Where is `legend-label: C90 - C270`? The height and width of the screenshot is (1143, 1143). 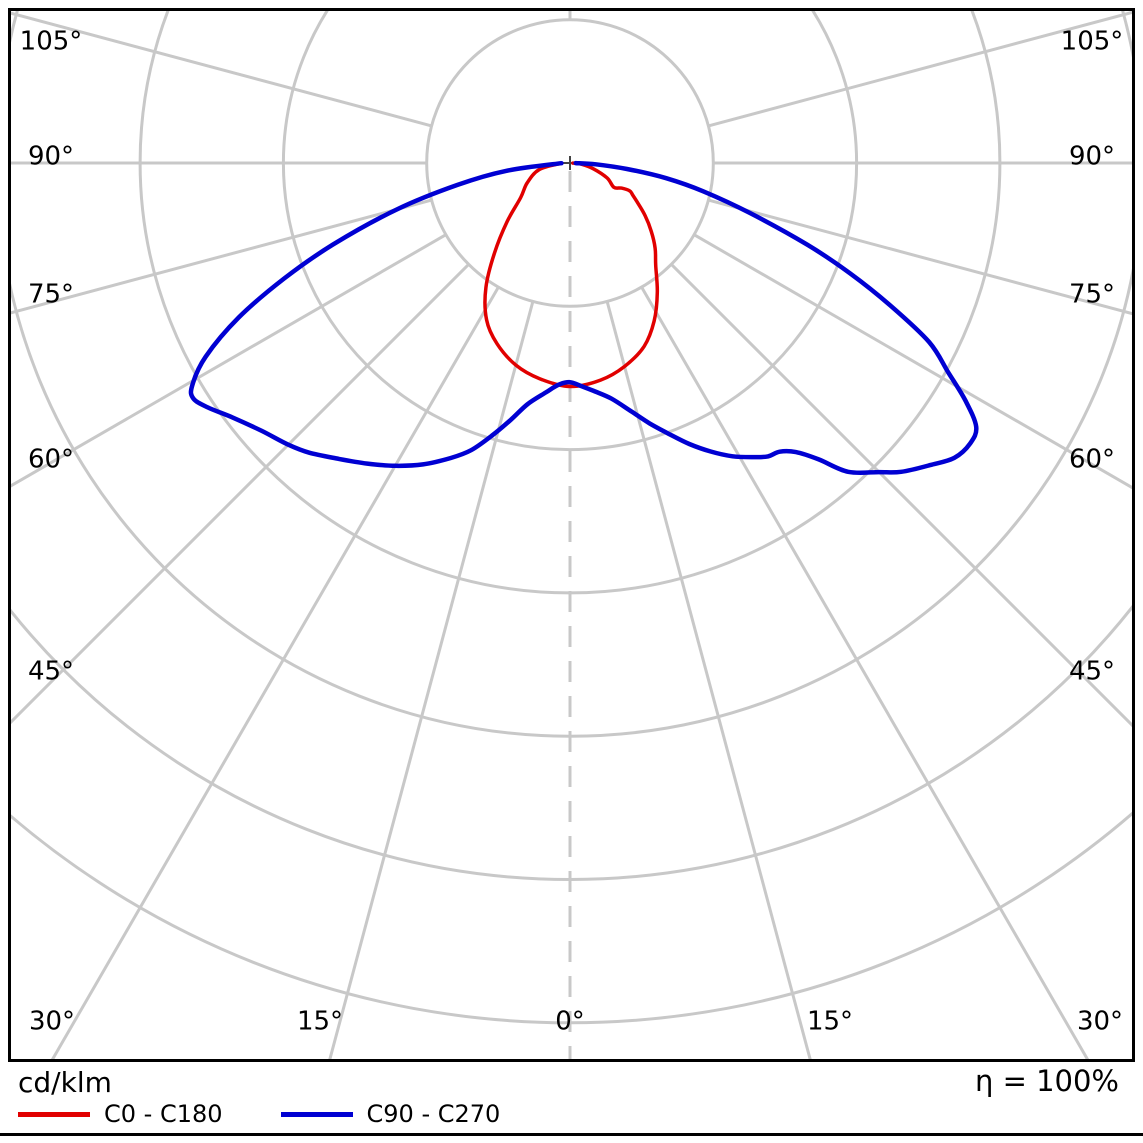
legend-label: C90 - C270 is located at coordinates (433, 1114).